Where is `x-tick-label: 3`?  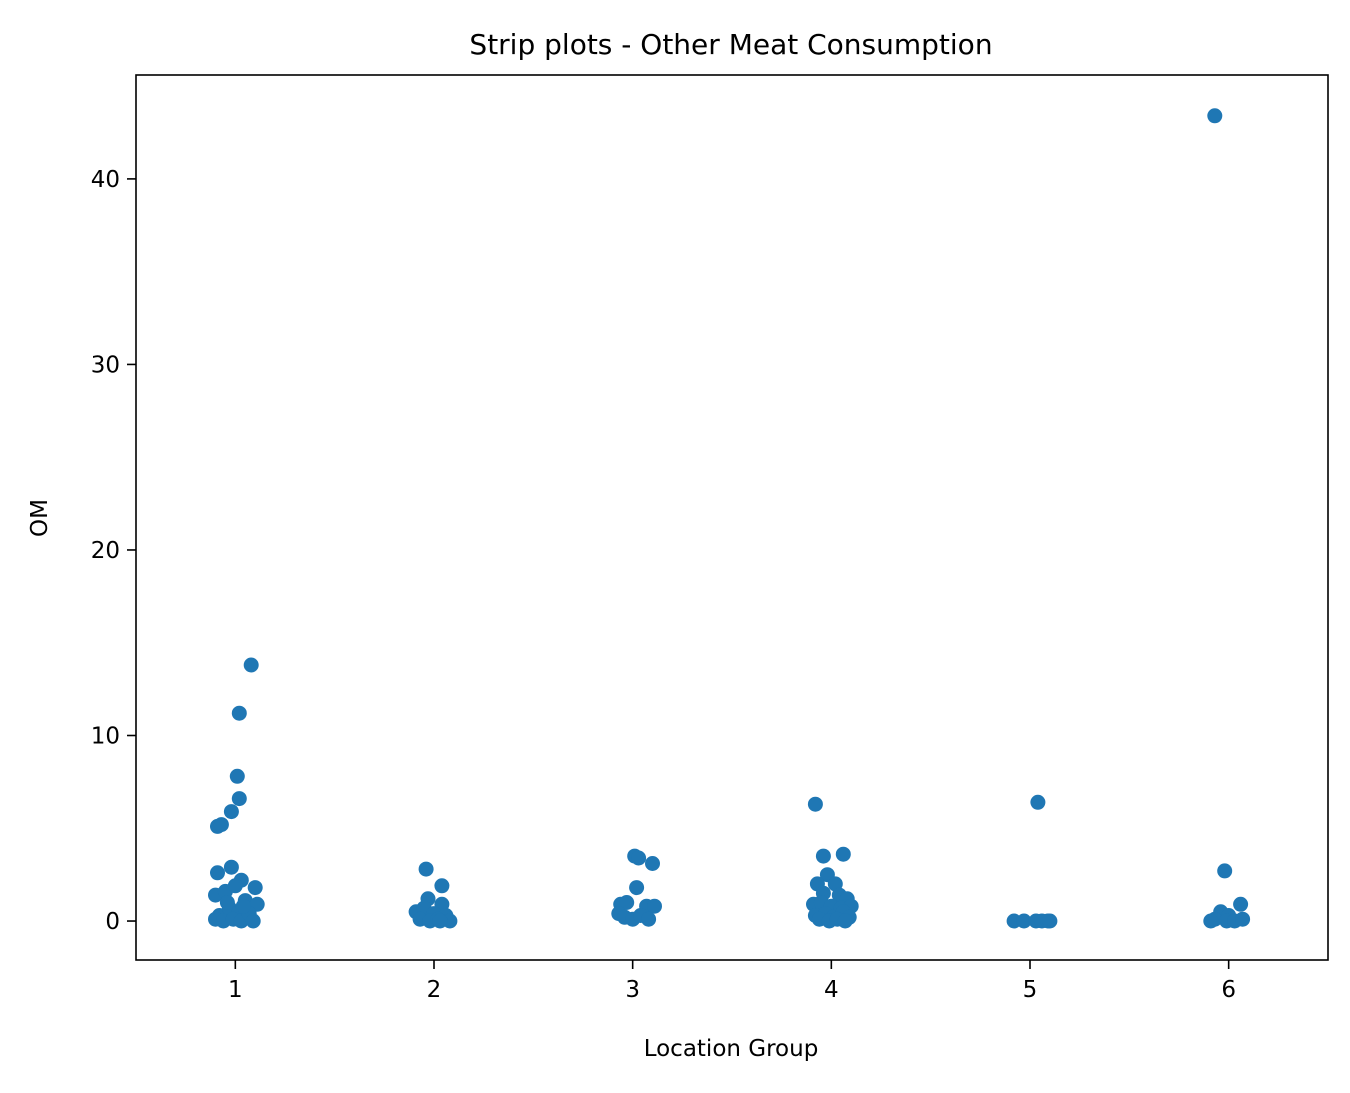 x-tick-label: 3 is located at coordinates (632, 990).